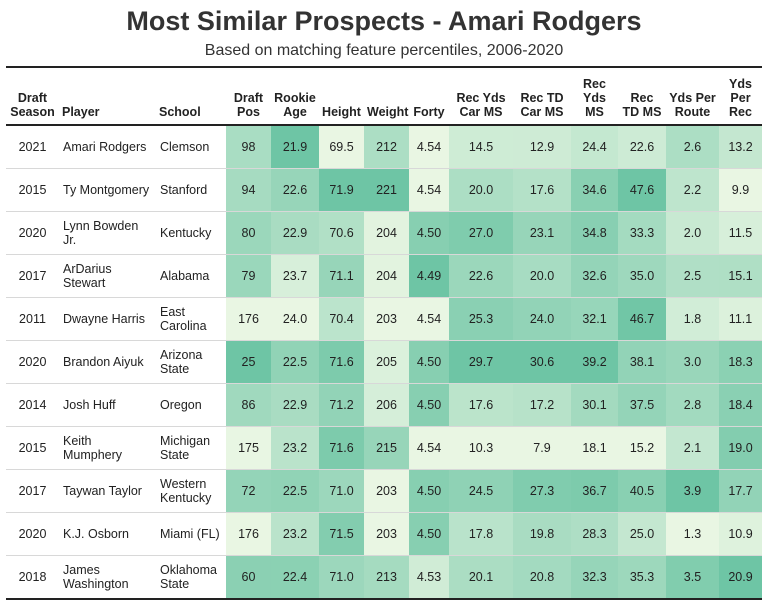 The image size is (768, 600). Describe the element at coordinates (740, 96) in the screenshot. I see `column-header: Yds Per Rec` at that location.